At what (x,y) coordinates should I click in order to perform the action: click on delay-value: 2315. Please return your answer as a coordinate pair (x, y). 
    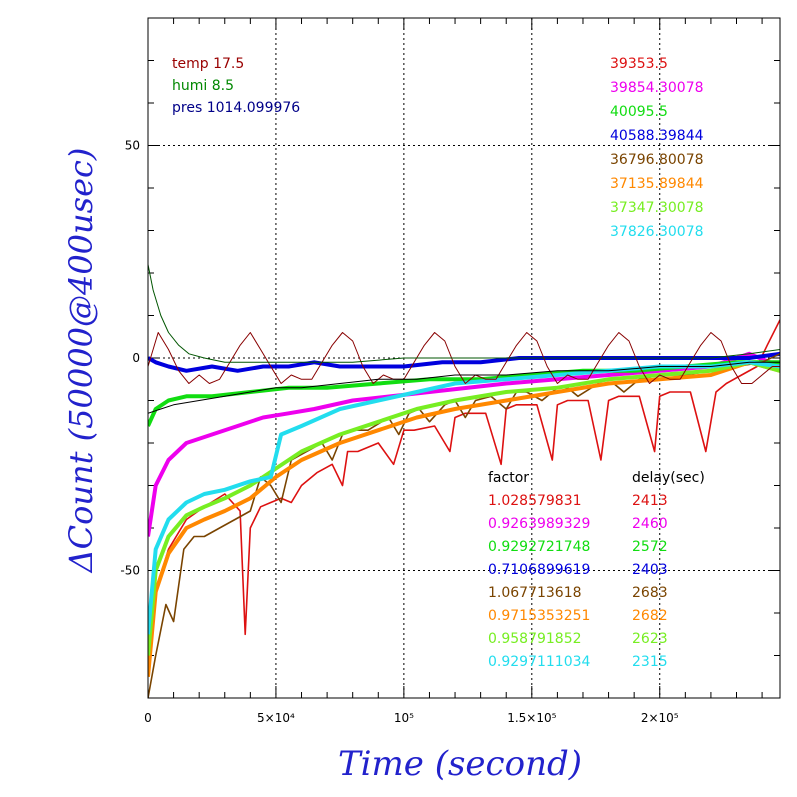
    Looking at the image, I should click on (650, 662).